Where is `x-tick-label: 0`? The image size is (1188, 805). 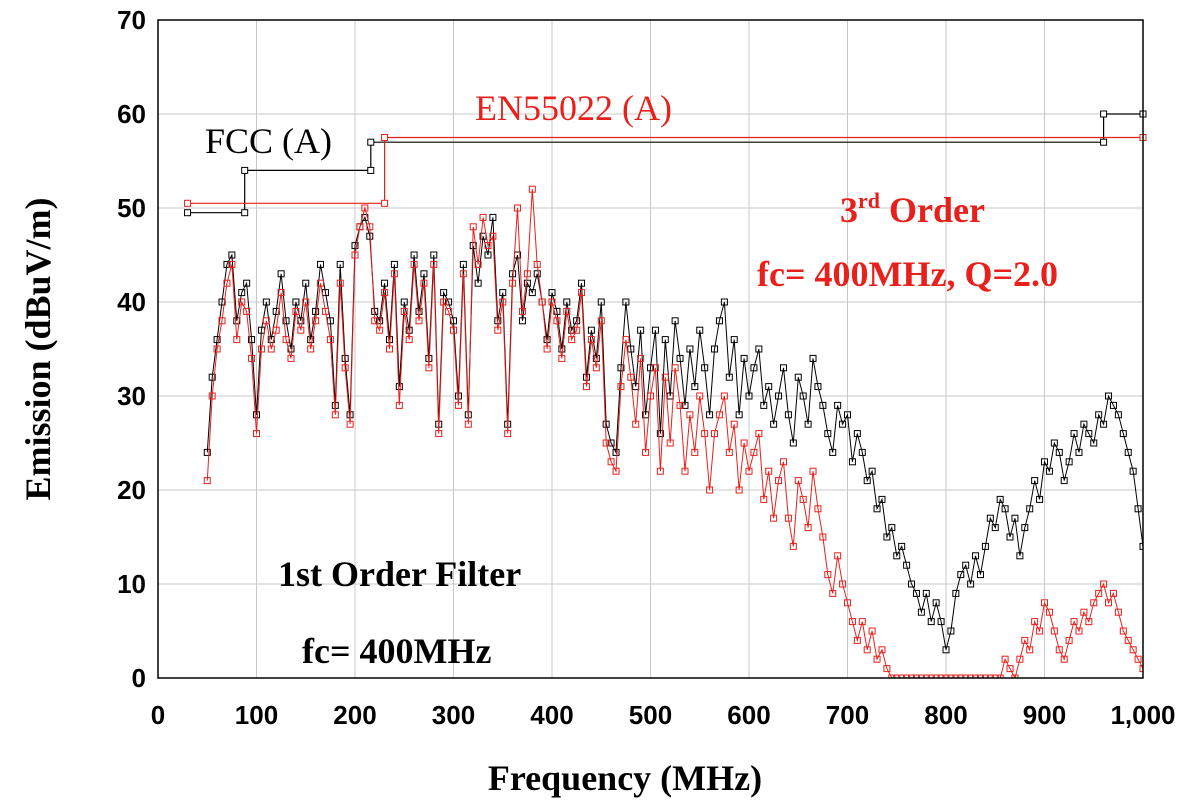 x-tick-label: 0 is located at coordinates (158, 715).